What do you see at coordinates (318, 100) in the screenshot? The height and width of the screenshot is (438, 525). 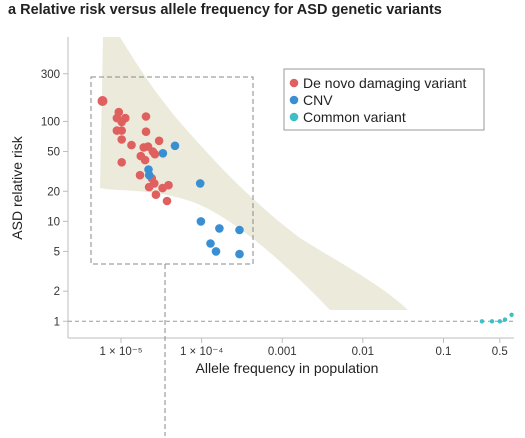 I see `legend-label: CNV` at bounding box center [318, 100].